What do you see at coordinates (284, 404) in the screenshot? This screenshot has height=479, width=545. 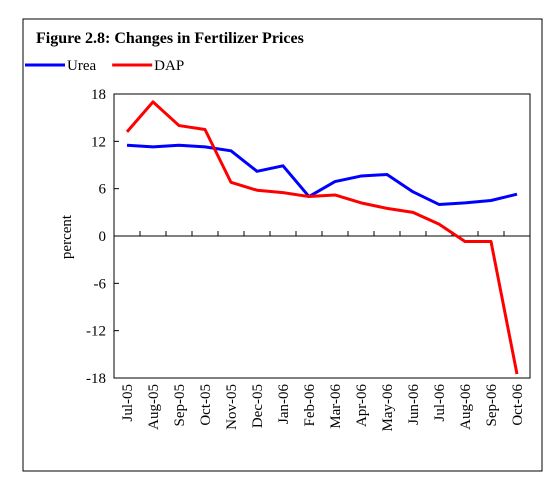 I see `x-tick-label: Jan-06` at bounding box center [284, 404].